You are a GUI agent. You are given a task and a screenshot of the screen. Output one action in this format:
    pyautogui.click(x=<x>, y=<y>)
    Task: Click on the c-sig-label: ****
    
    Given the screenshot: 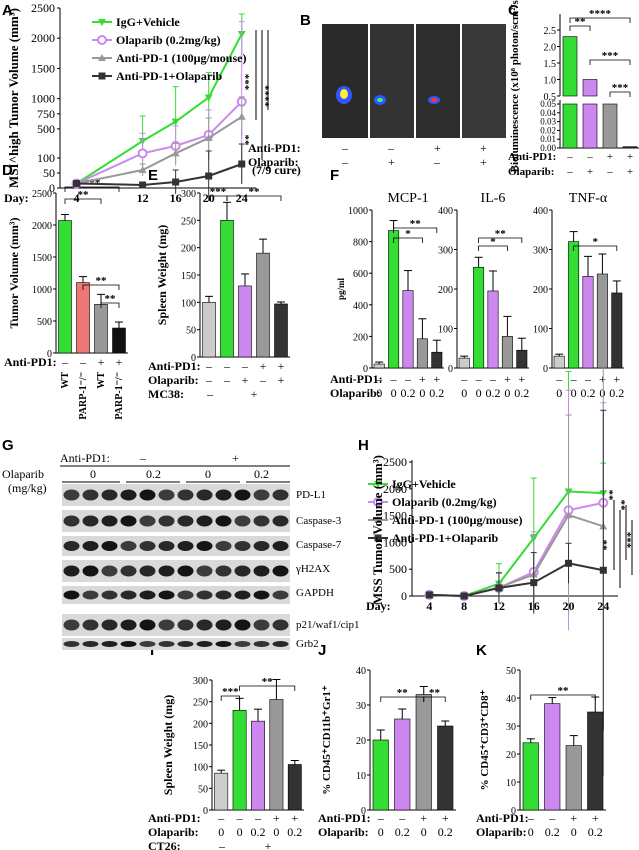 What is the action you would take?
    pyautogui.click(x=600, y=14)
    